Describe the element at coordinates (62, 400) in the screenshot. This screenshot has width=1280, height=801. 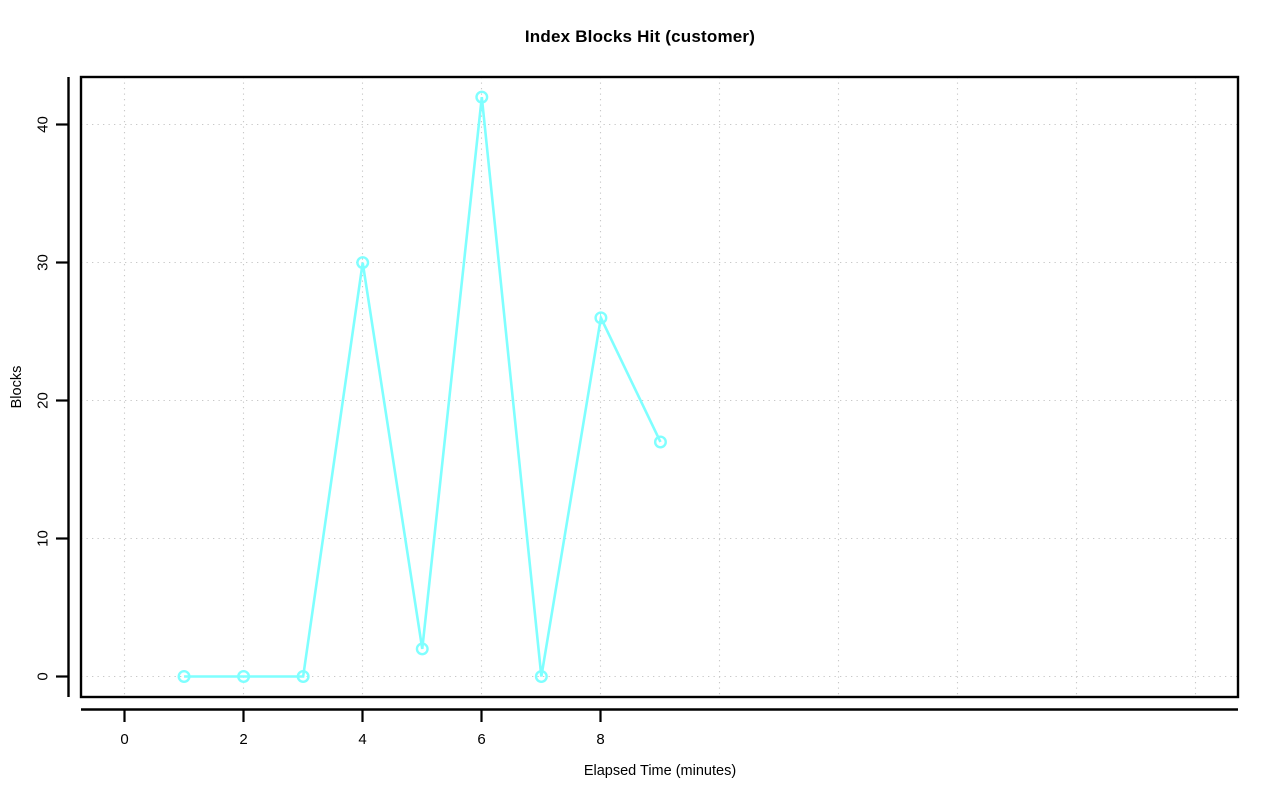
I see `y-axis-ticks` at that location.